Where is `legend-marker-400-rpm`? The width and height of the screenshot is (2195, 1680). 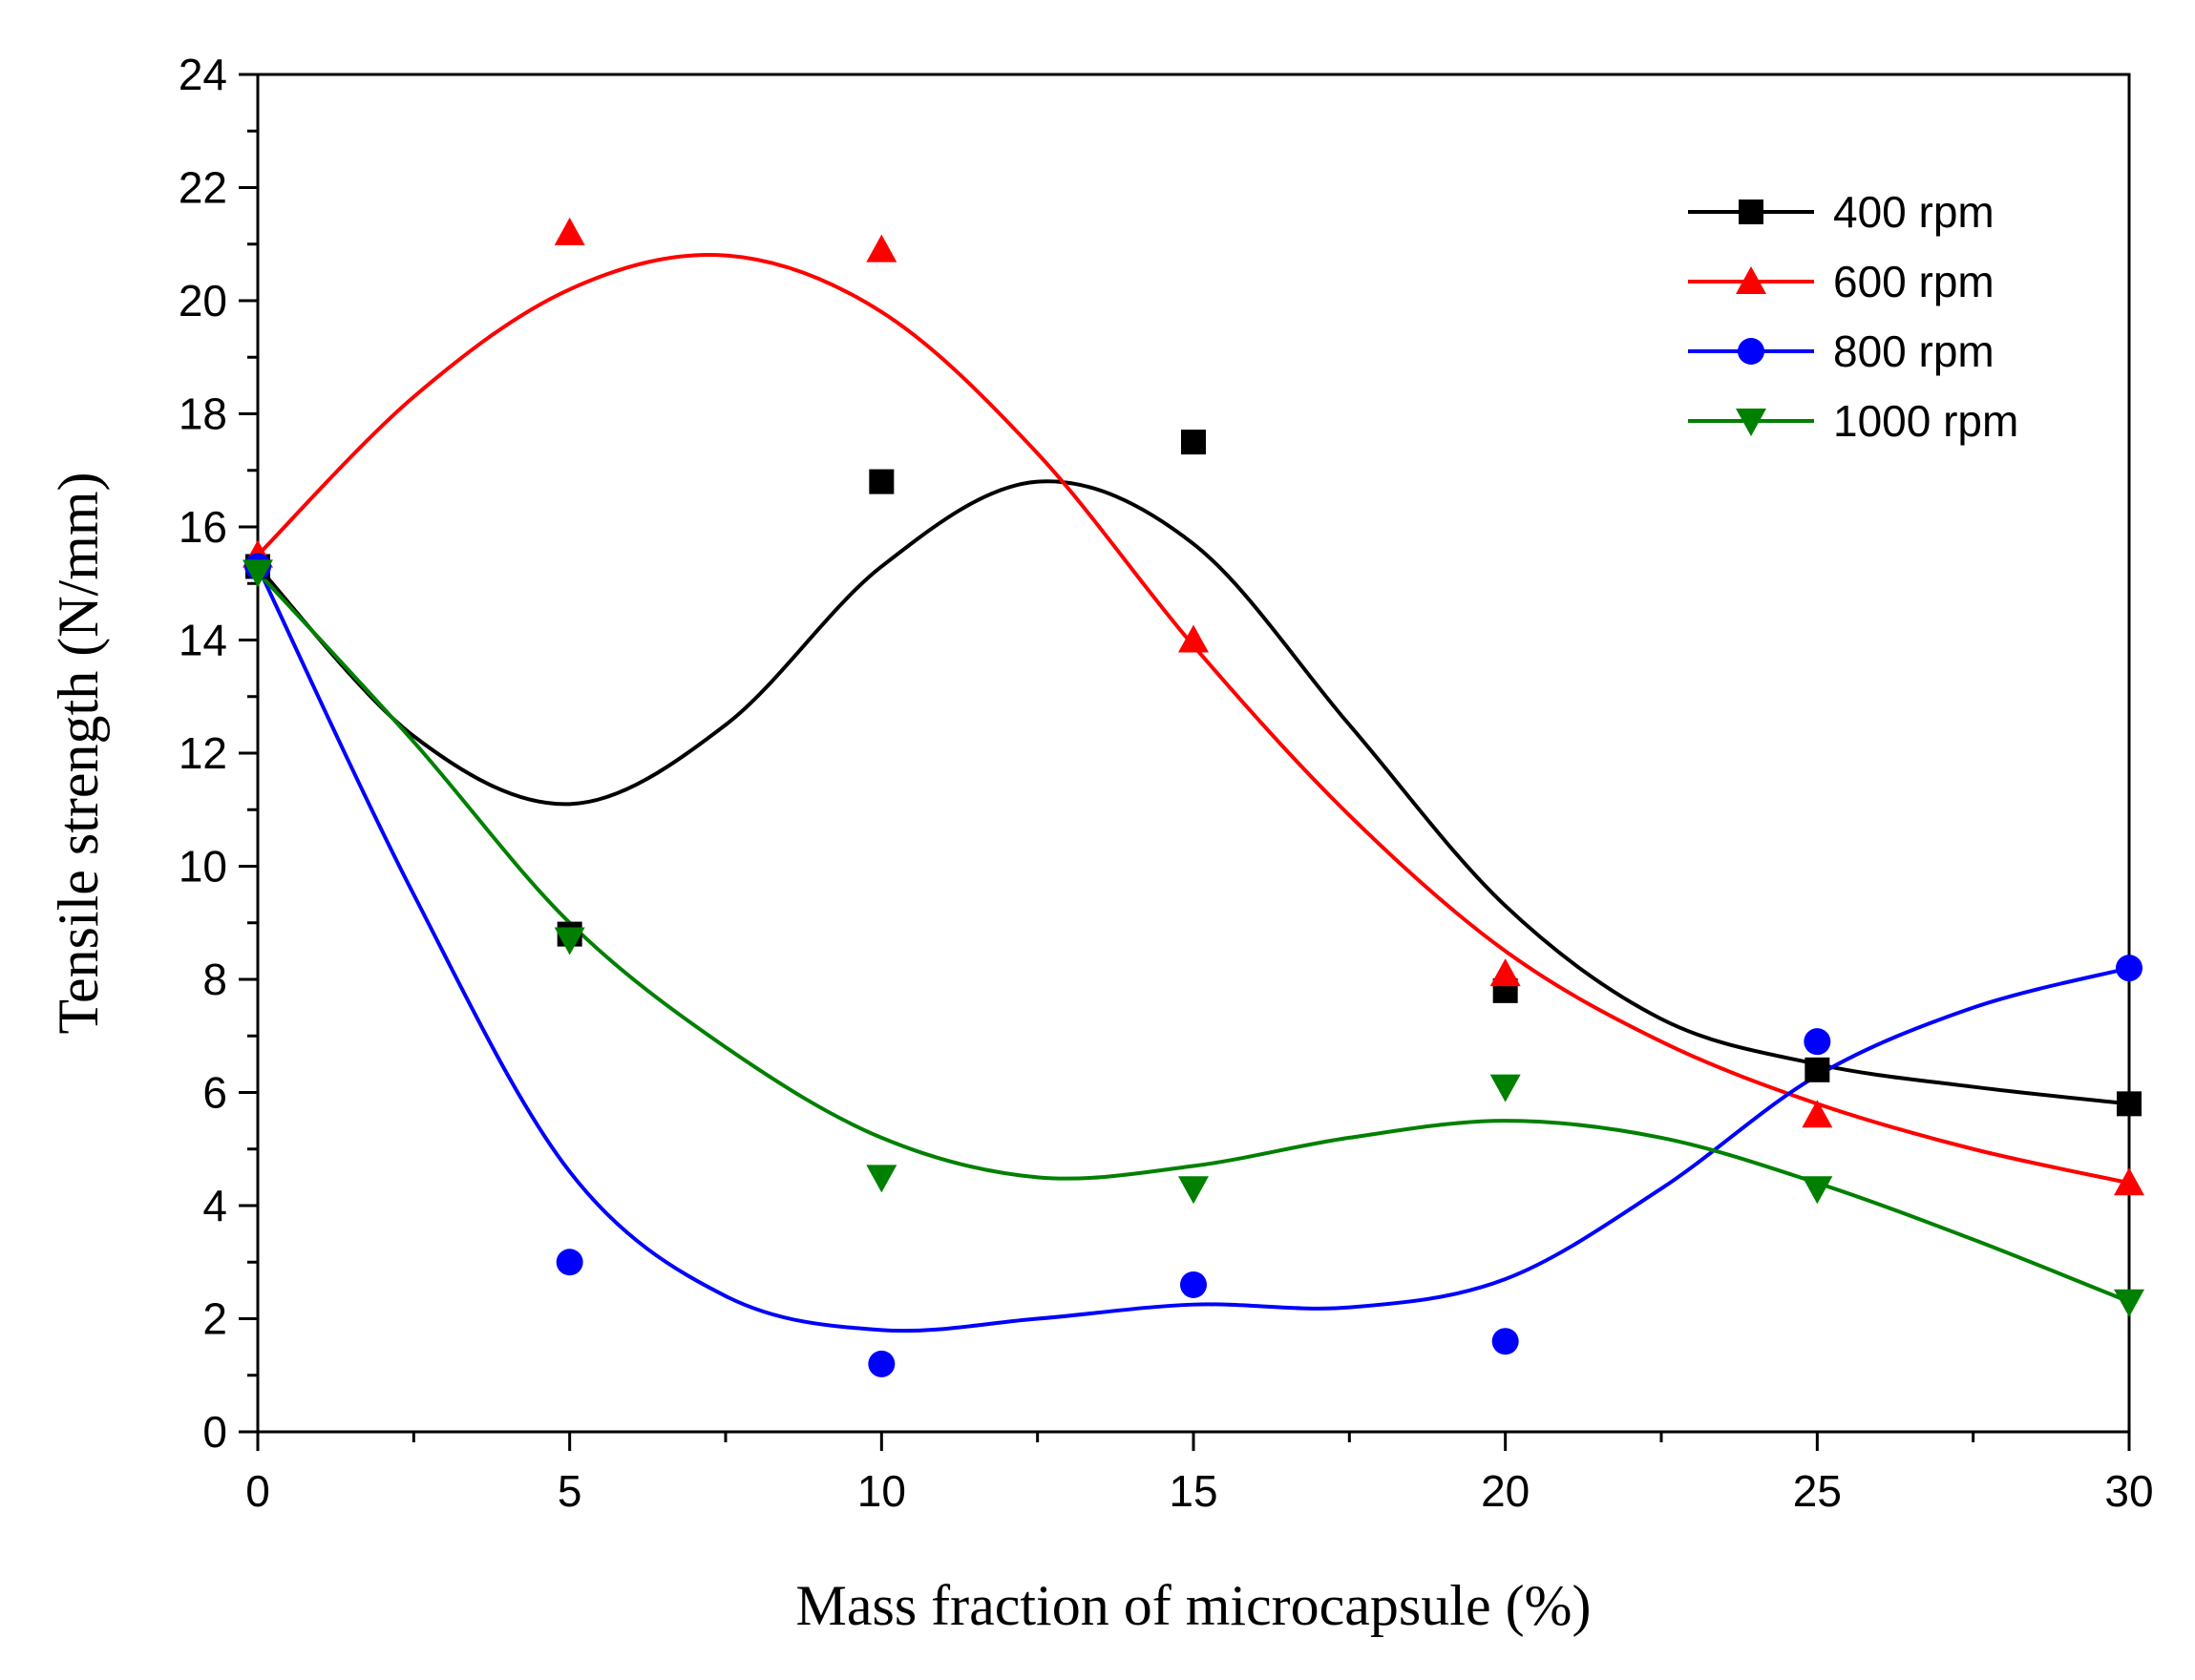 legend-marker-400-rpm is located at coordinates (1751, 212).